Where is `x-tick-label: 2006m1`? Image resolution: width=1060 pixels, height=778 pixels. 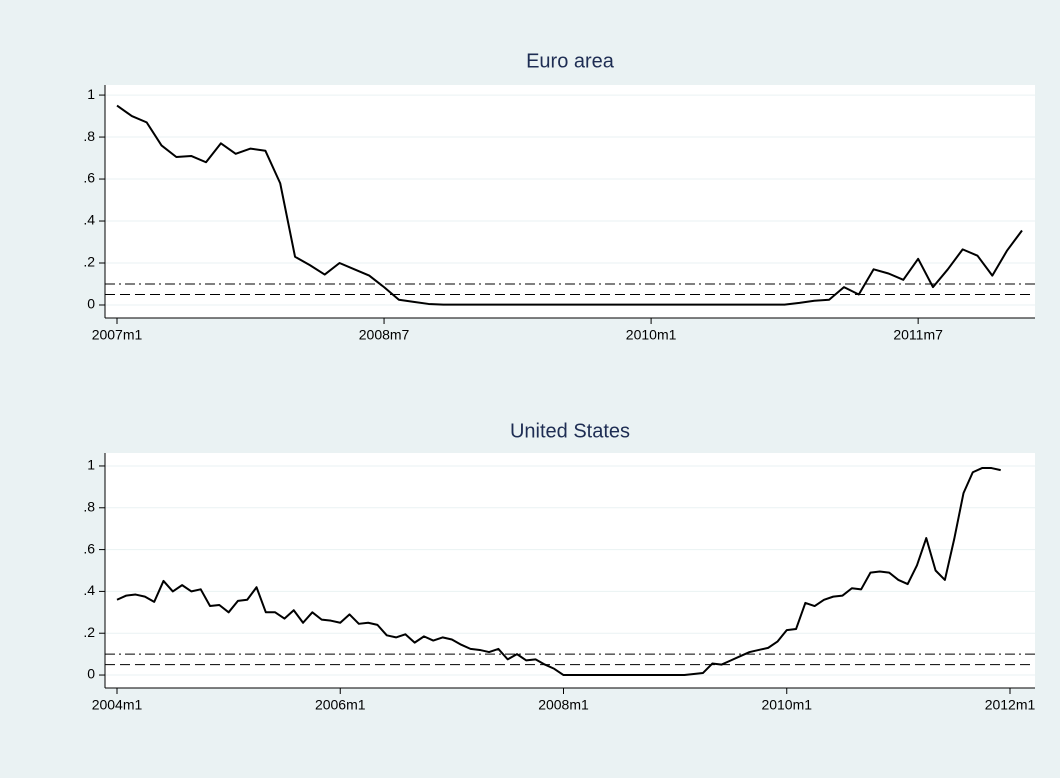
x-tick-label: 2006m1 is located at coordinates (340, 705).